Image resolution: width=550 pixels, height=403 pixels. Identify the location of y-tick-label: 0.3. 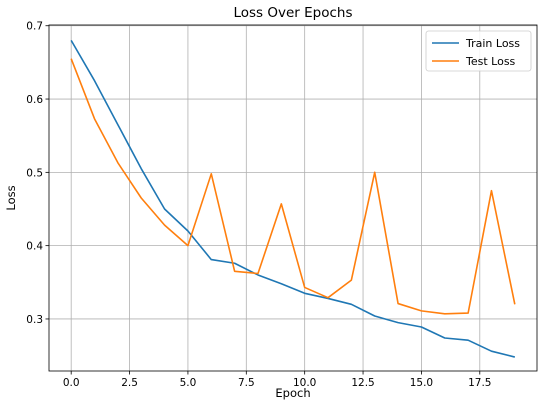
(34, 320).